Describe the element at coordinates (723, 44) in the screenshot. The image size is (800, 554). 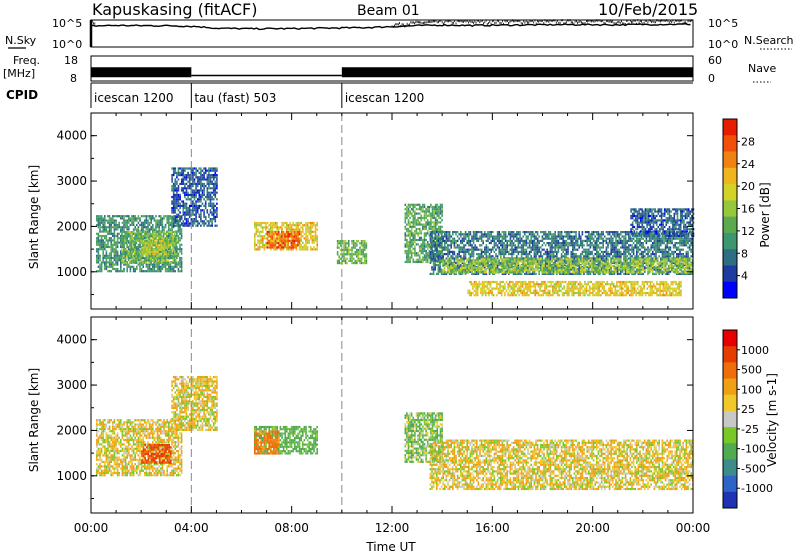
I see `noise-right-tick-bottom: 10^0` at that location.